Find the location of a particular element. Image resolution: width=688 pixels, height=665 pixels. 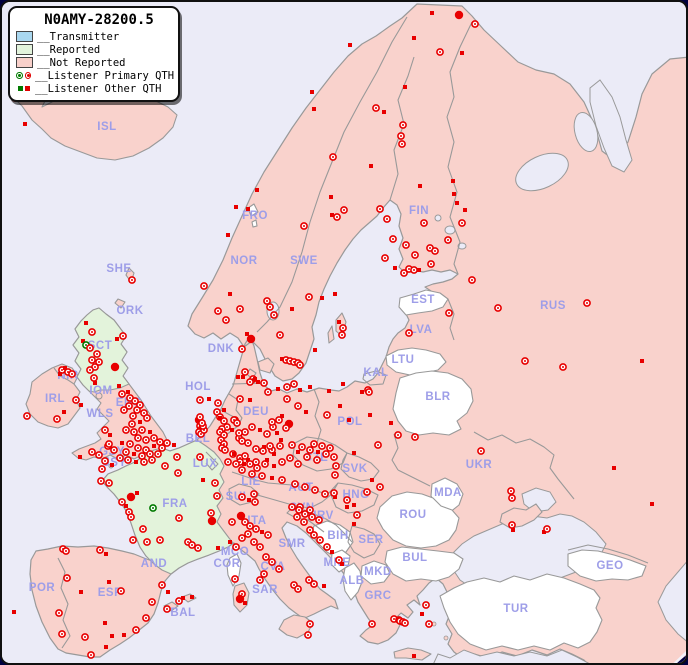

country-label-tur: TUR is located at coordinates (515, 609).